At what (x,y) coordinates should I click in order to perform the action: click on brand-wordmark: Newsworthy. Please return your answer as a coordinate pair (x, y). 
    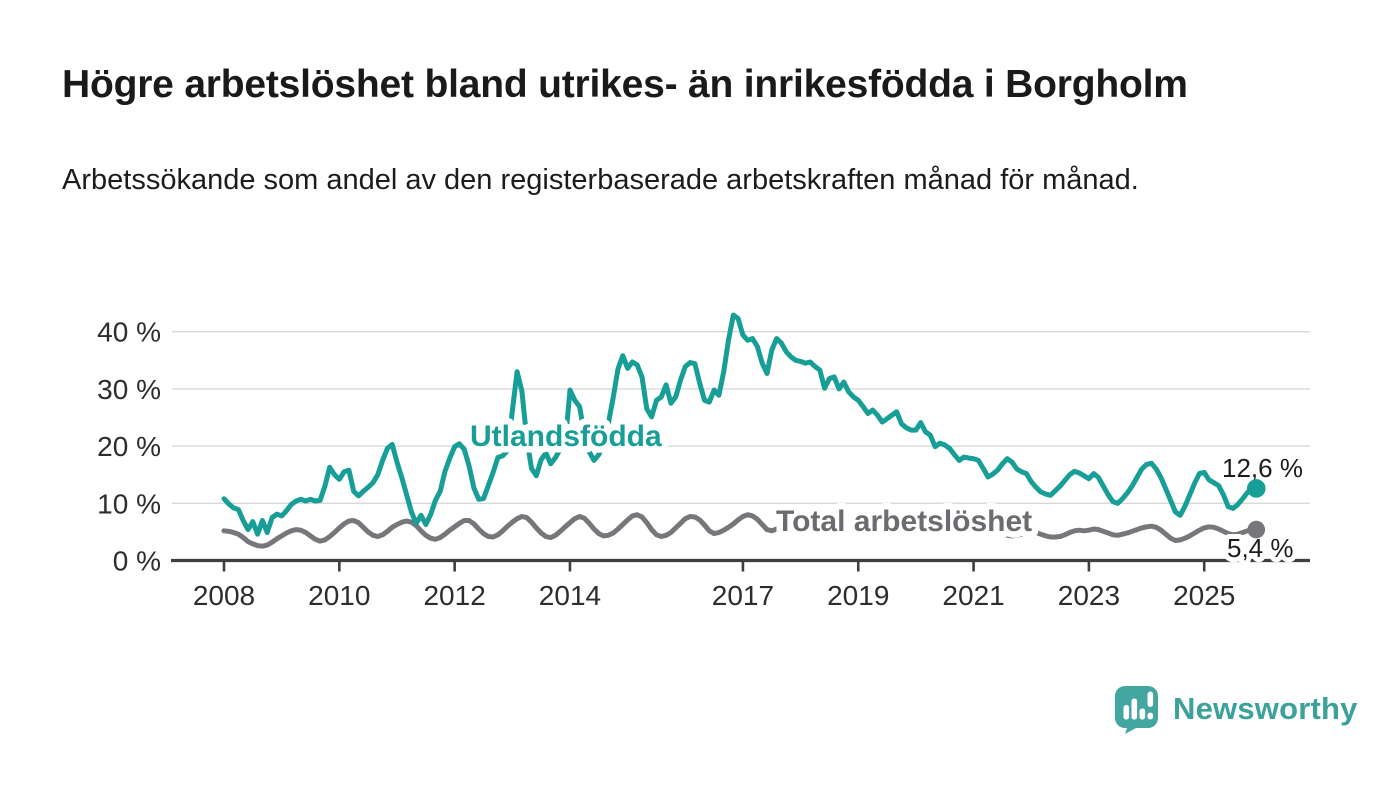
    Looking at the image, I should click on (1265, 708).